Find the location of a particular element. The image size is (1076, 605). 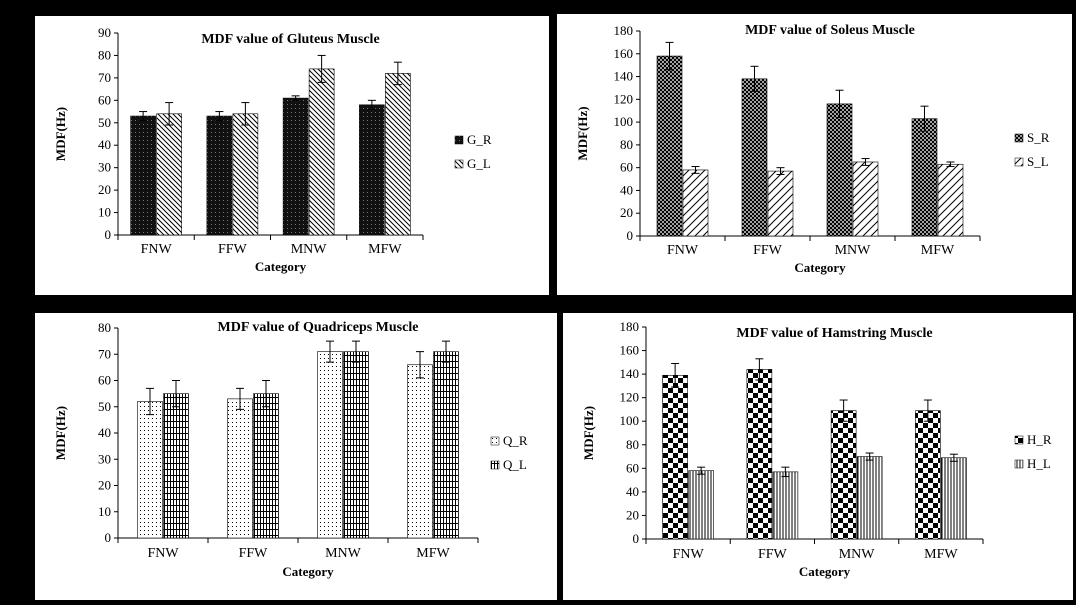

y-tick-label: 180 is located at coordinates (630, 326).